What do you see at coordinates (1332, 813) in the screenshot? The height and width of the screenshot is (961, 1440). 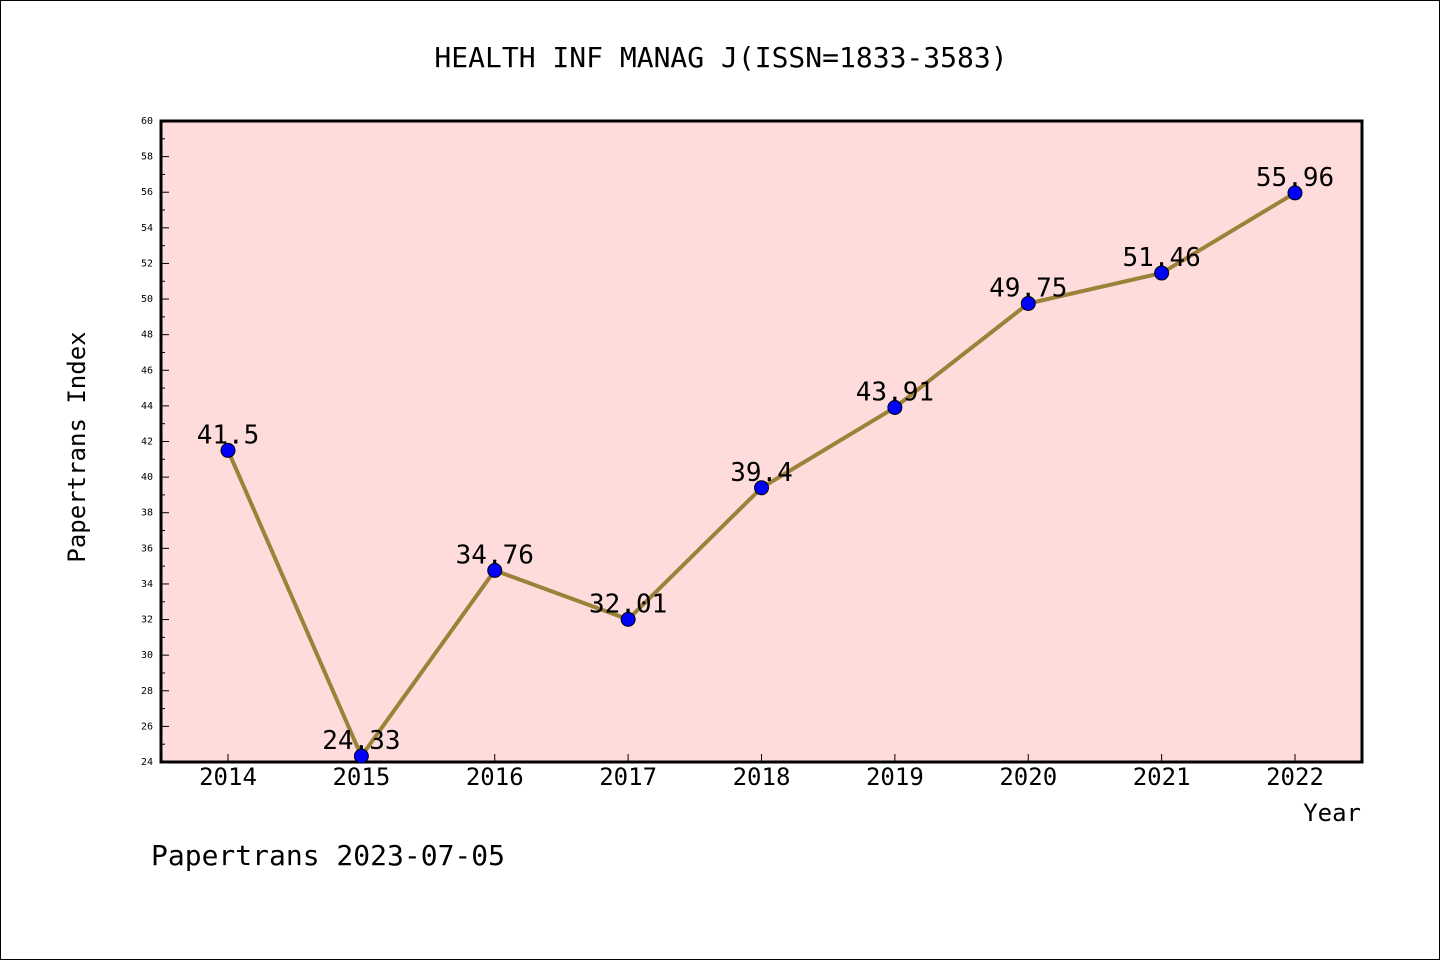 I see `x-axis-label: Year` at bounding box center [1332, 813].